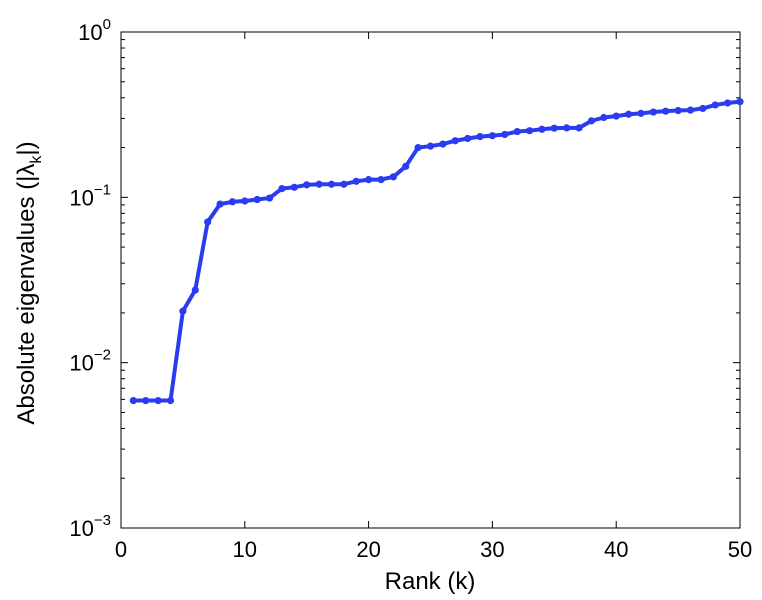 The image size is (762, 600). Describe the element at coordinates (121, 549) in the screenshot. I see `x-tick-label: 0` at that location.